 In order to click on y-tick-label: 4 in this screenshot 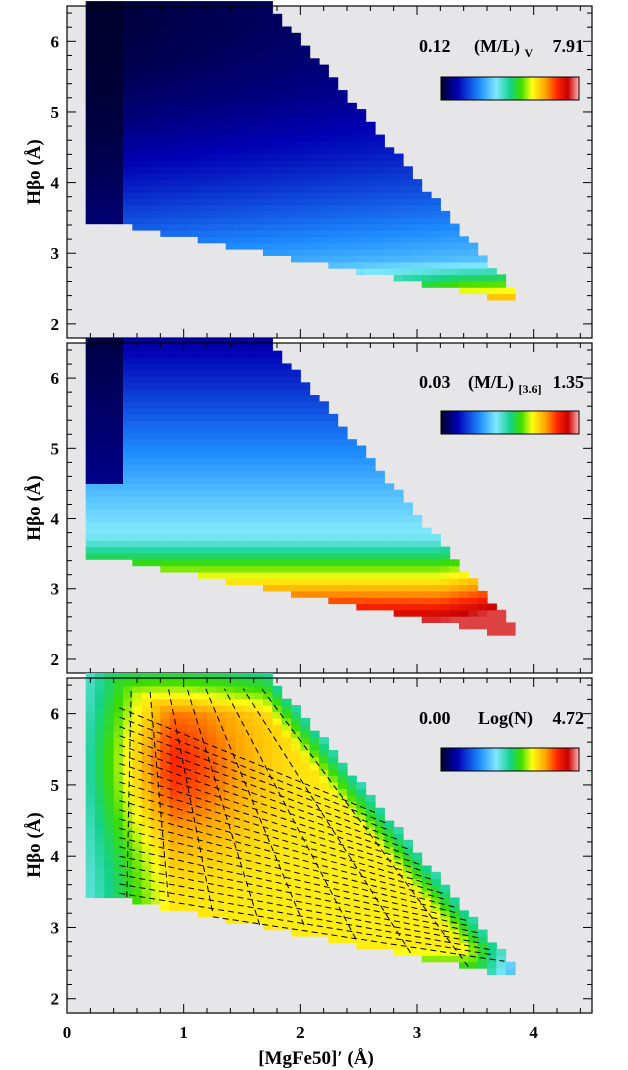, I will do `click(55, 183)`.